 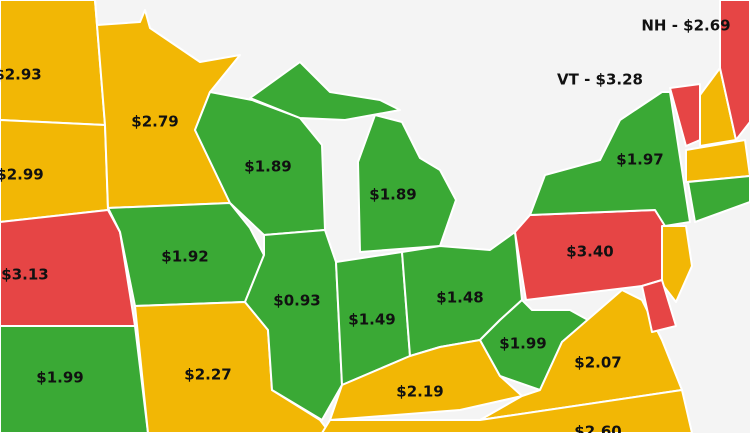 I want to click on state-wi, so click(x=260, y=163).